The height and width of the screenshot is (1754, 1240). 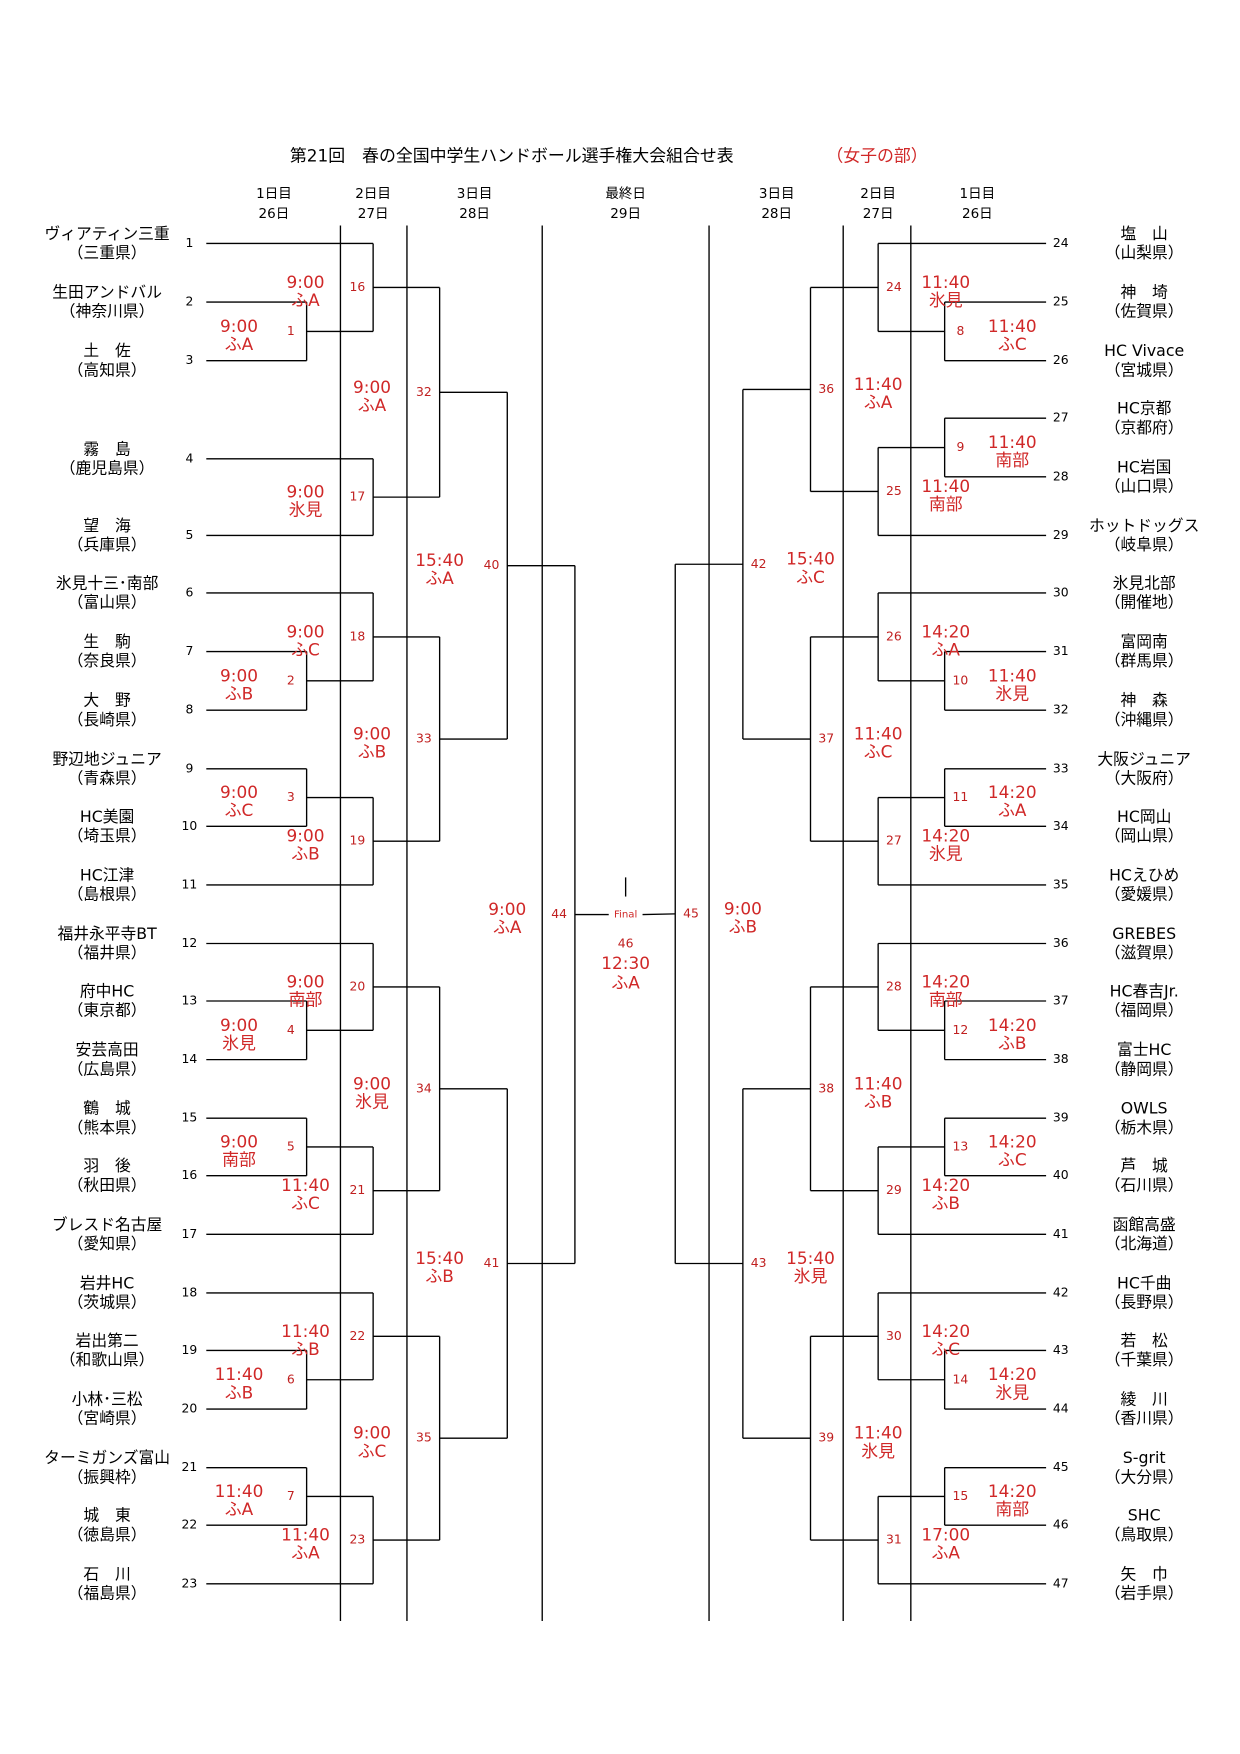 What do you see at coordinates (1144, 777) in the screenshot?
I see `team-pref: （大阪府）` at bounding box center [1144, 777].